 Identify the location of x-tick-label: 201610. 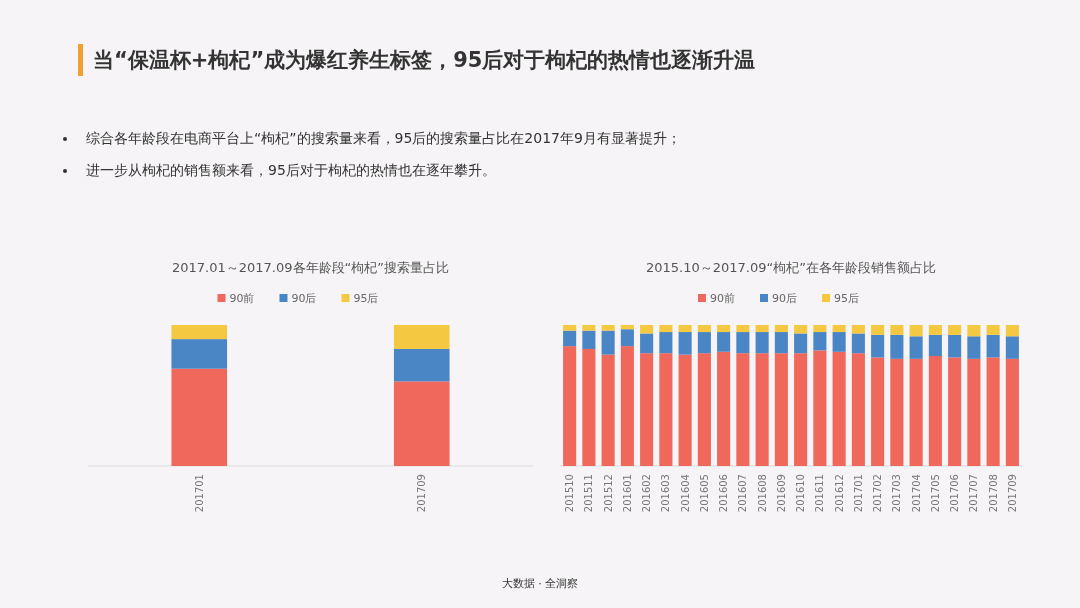
(801, 493).